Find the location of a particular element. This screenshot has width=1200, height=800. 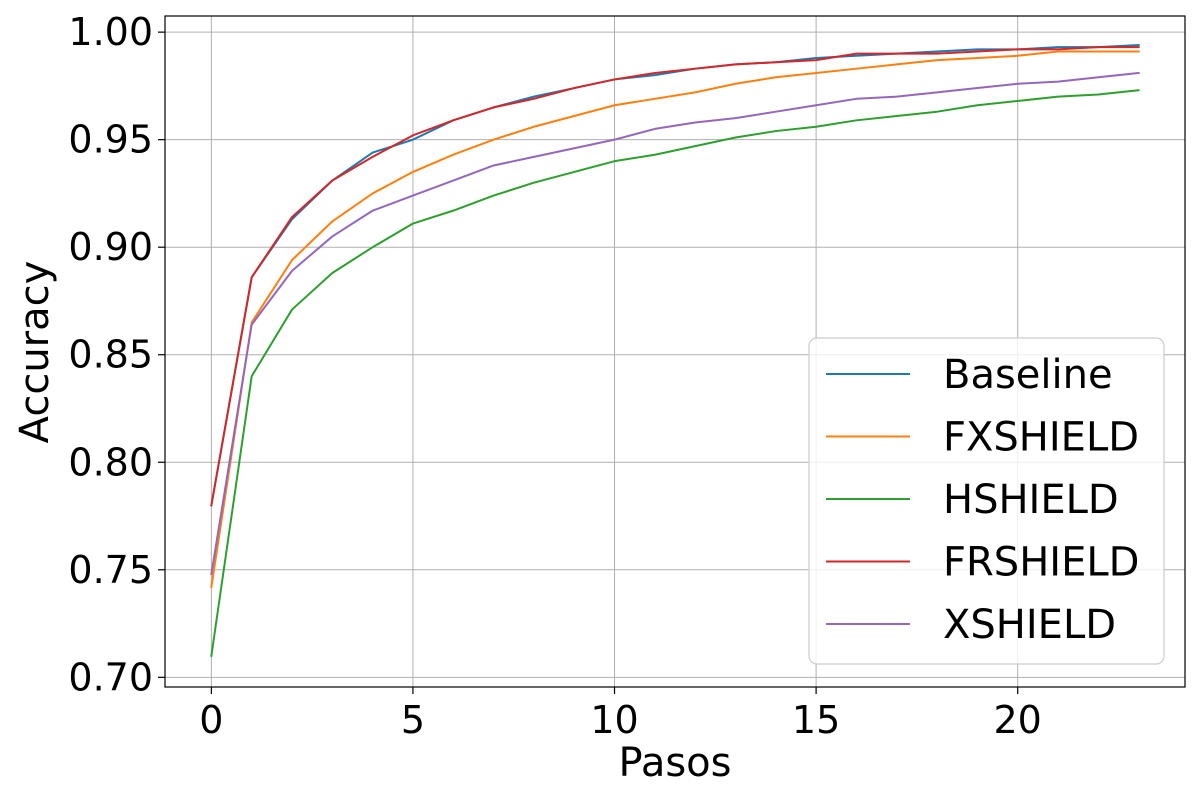

y-axis-ticks: 0.70 0.75 0.80 0.85 0.90 0.95 1.00 is located at coordinates (116, 354).